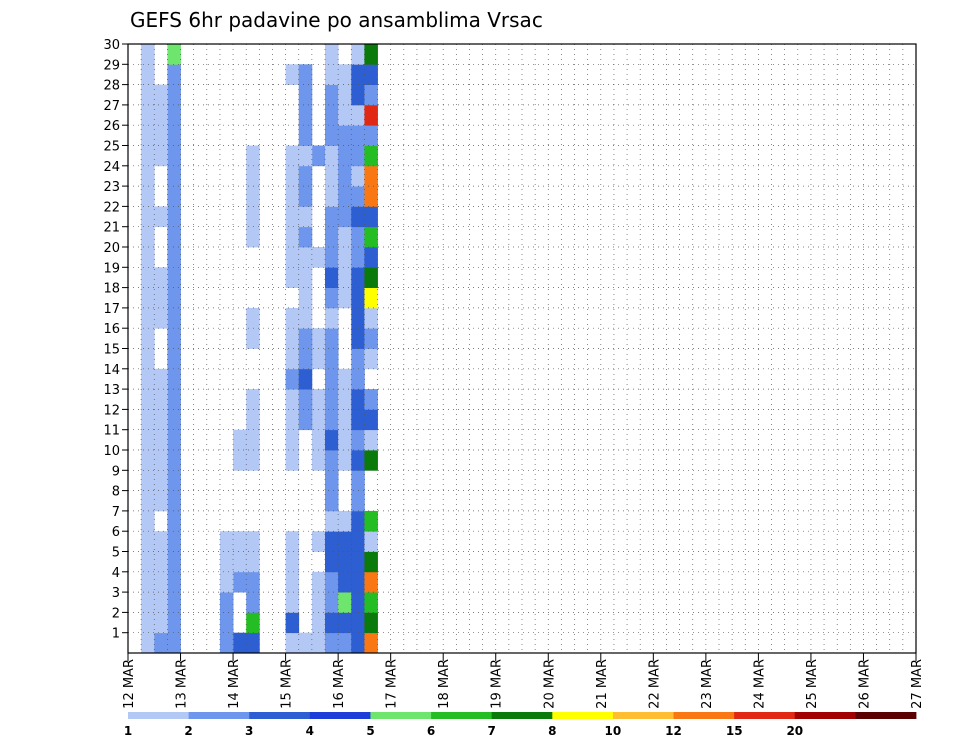  Describe the element at coordinates (128, 731) in the screenshot. I see `colorbar-label: 1` at that location.